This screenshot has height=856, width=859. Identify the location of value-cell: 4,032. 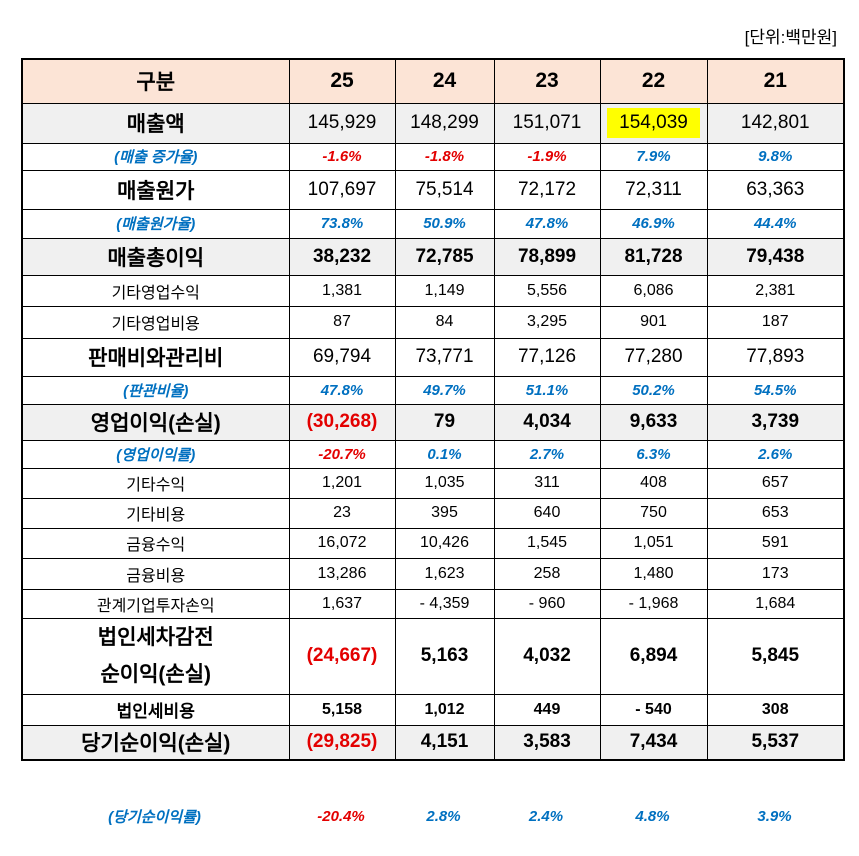
(547, 656).